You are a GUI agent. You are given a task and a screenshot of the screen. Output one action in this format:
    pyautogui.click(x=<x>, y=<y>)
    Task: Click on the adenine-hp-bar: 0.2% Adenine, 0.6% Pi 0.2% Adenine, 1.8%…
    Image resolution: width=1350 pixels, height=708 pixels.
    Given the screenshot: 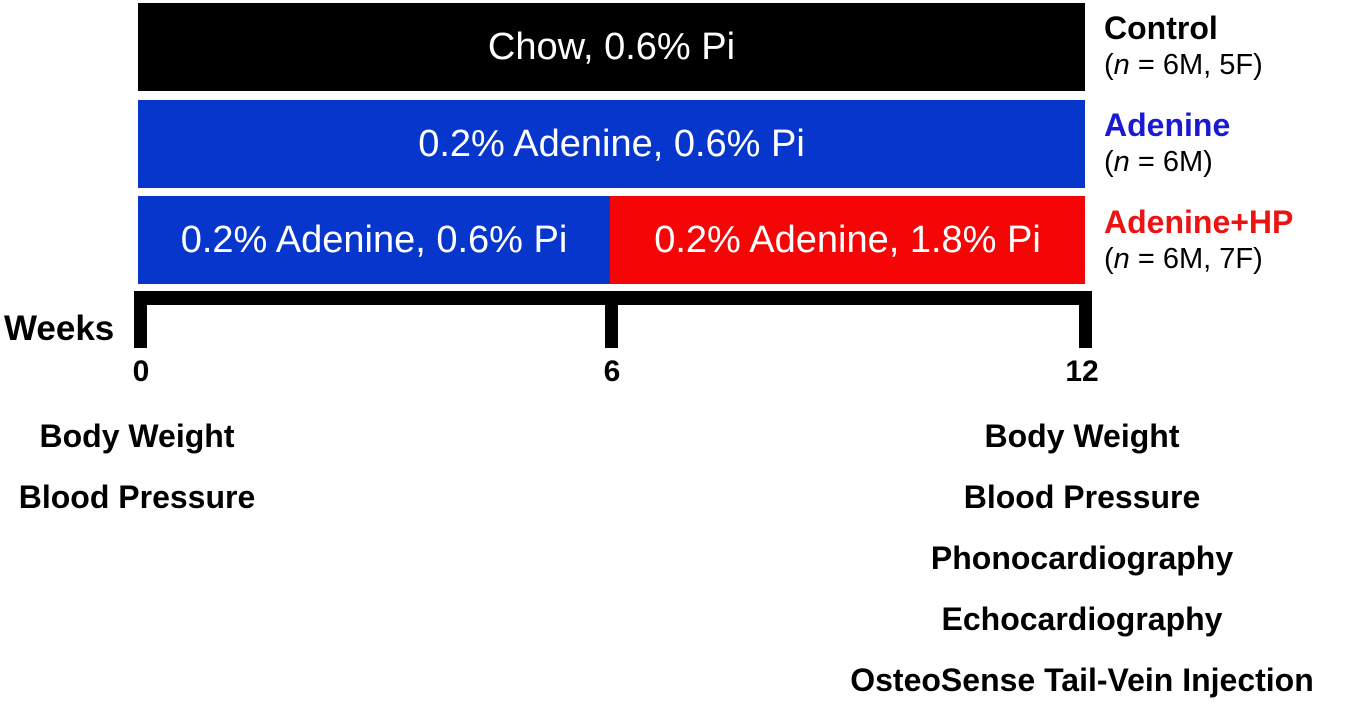 What is the action you would take?
    pyautogui.click(x=611, y=240)
    